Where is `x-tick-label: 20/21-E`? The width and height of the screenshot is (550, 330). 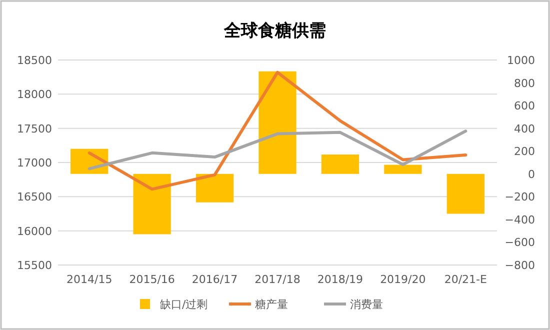
x-tick-label: 20/21-E is located at coordinates (465, 279).